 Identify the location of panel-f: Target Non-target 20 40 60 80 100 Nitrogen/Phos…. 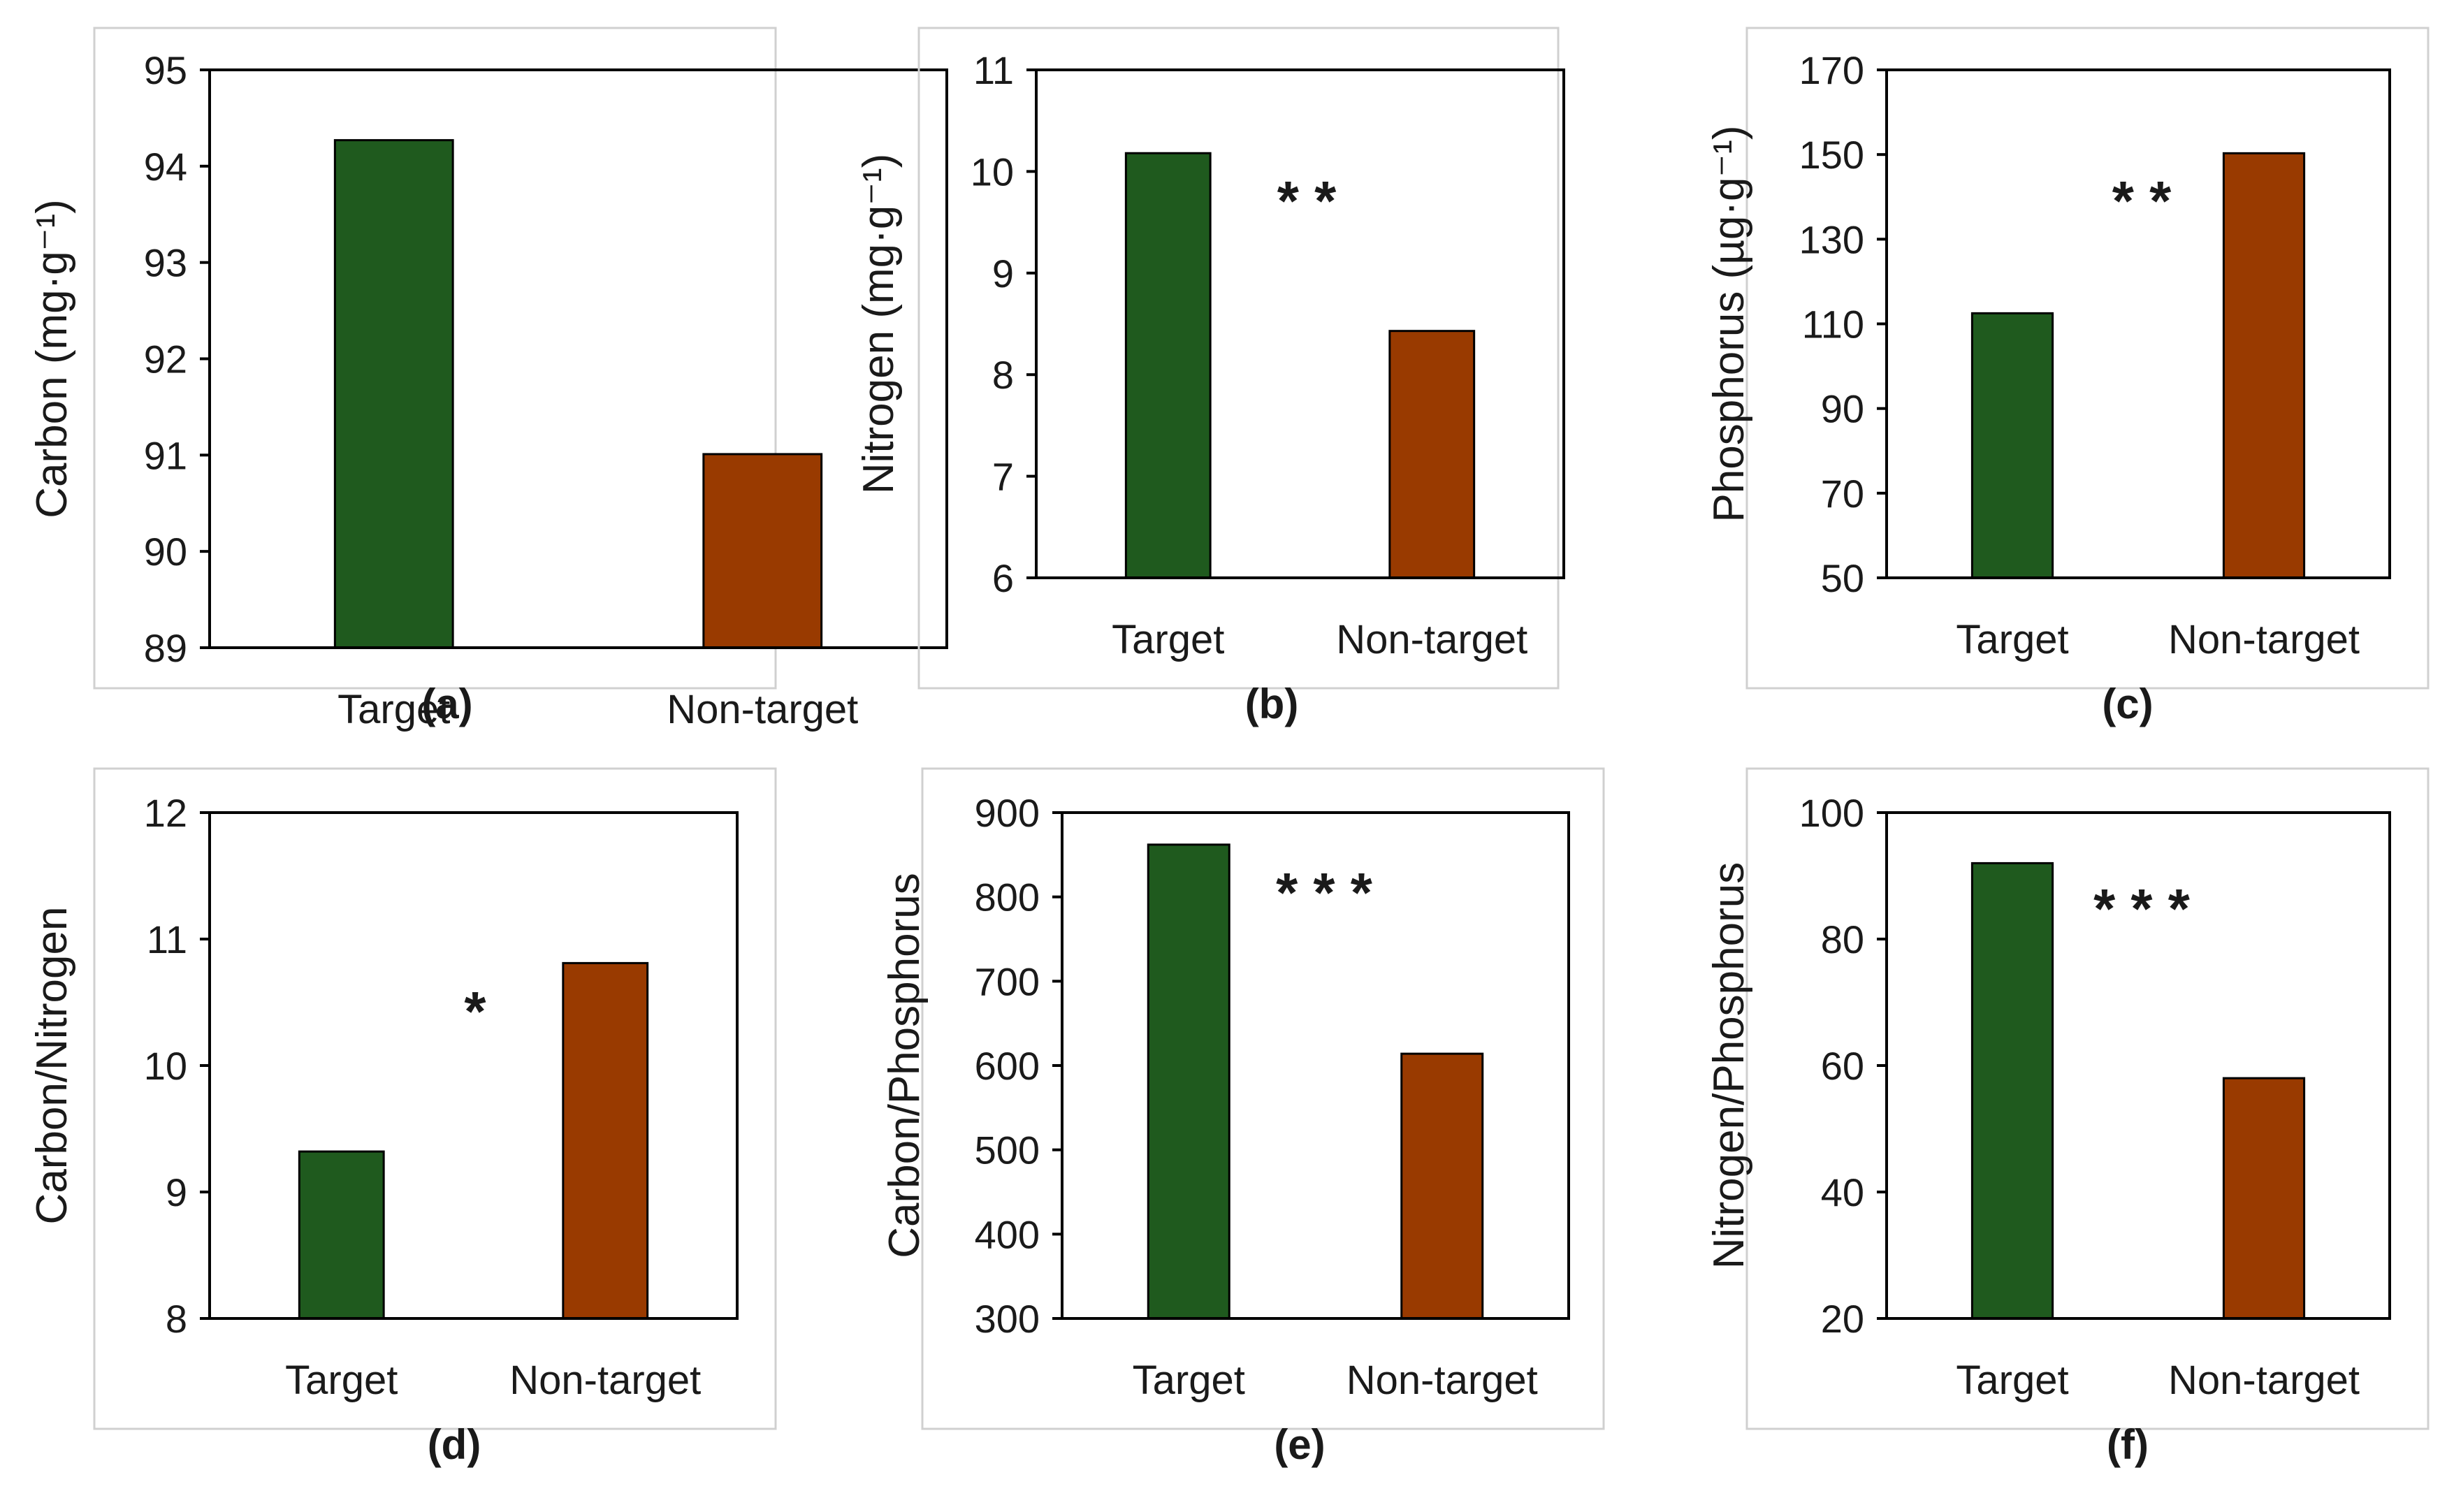
(2067, 1117).